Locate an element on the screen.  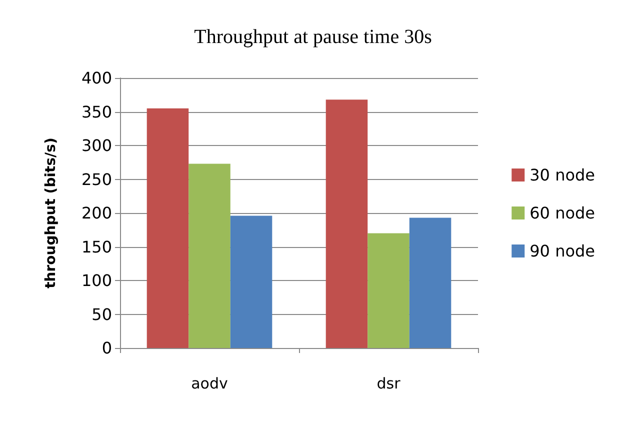
x-tick-label: aodv is located at coordinates (209, 383).